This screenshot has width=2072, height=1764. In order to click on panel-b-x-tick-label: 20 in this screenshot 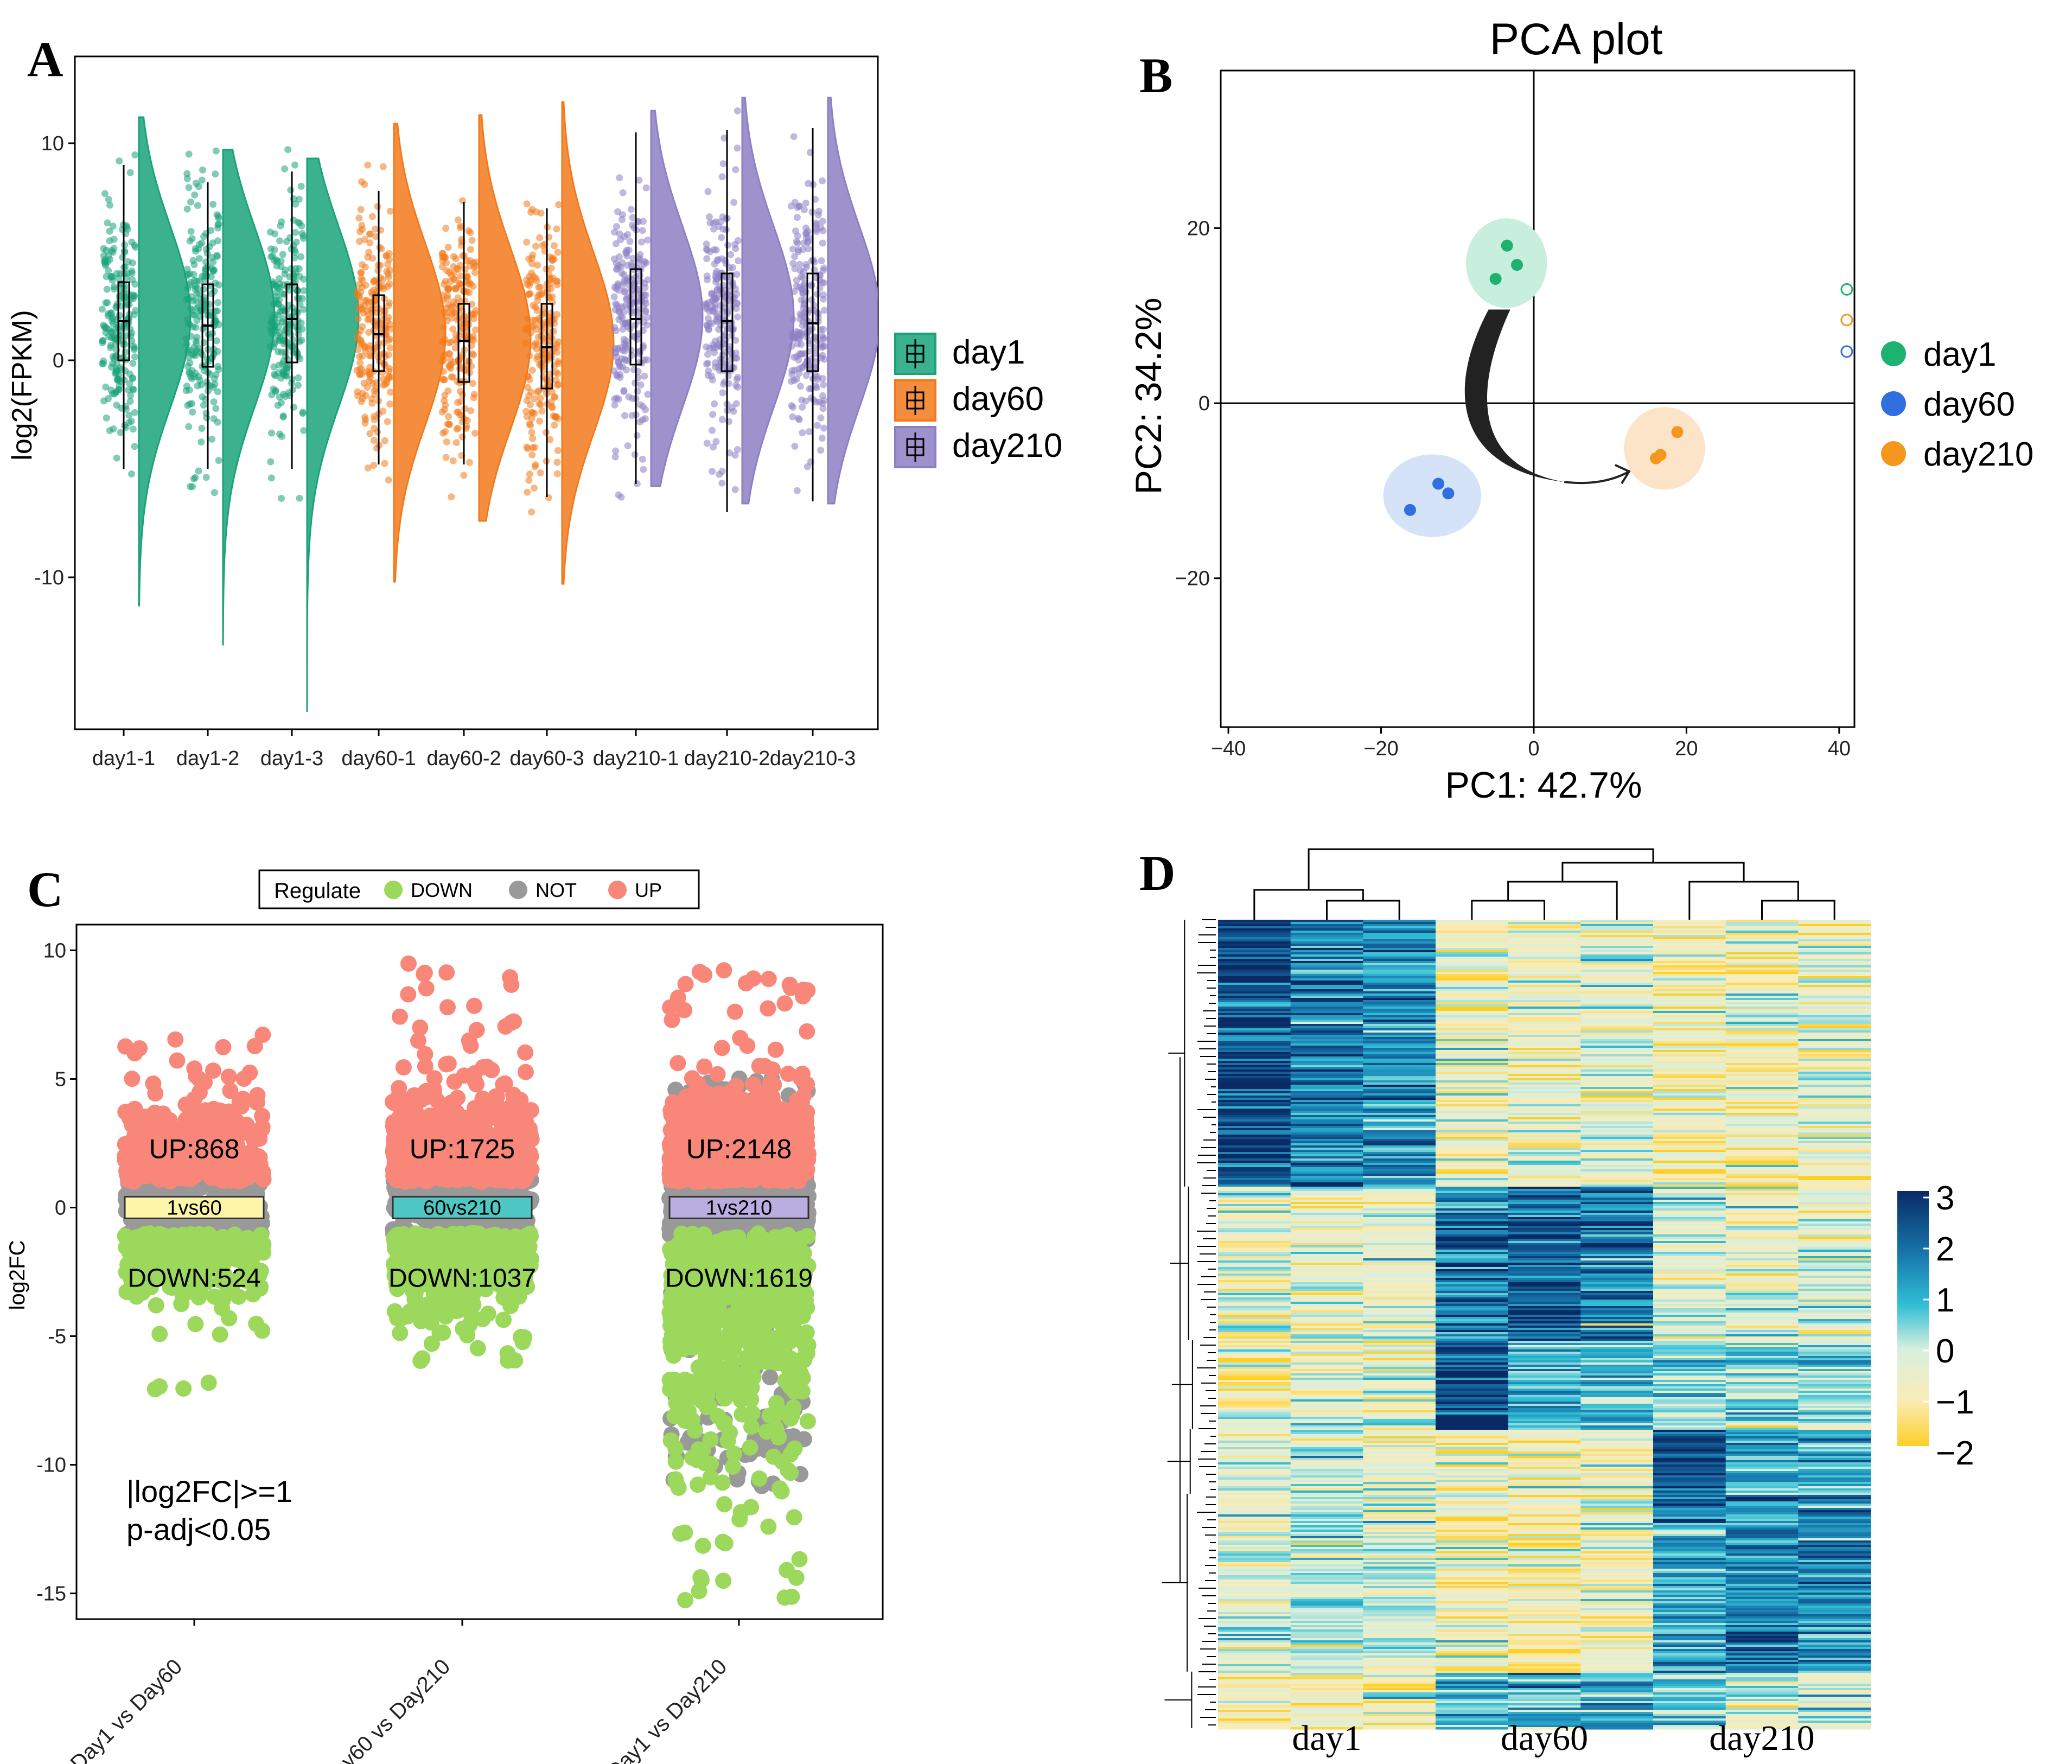, I will do `click(1686, 748)`.